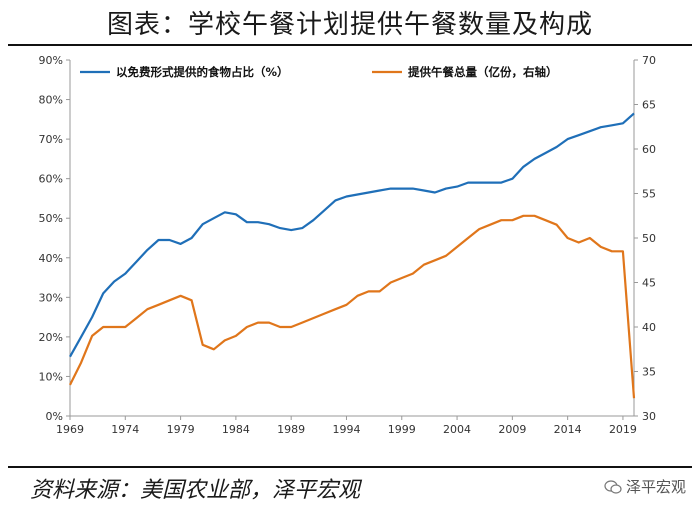 This screenshot has height=511, width=700. What do you see at coordinates (649, 238) in the screenshot?
I see `right-tick-label: 50` at bounding box center [649, 238].